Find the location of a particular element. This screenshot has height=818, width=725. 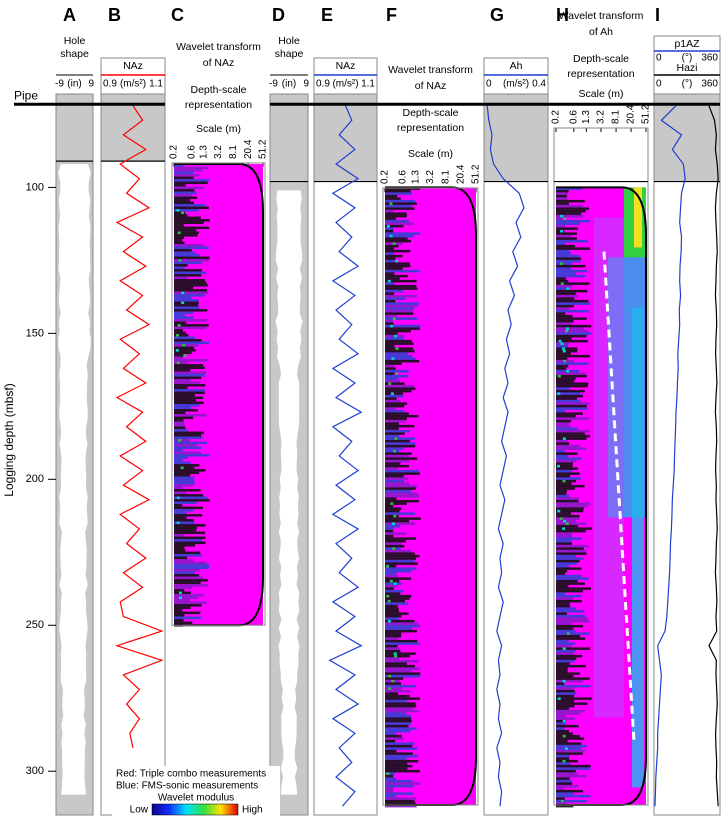

scale-unit: (m/s²) is located at coordinates (133, 84).